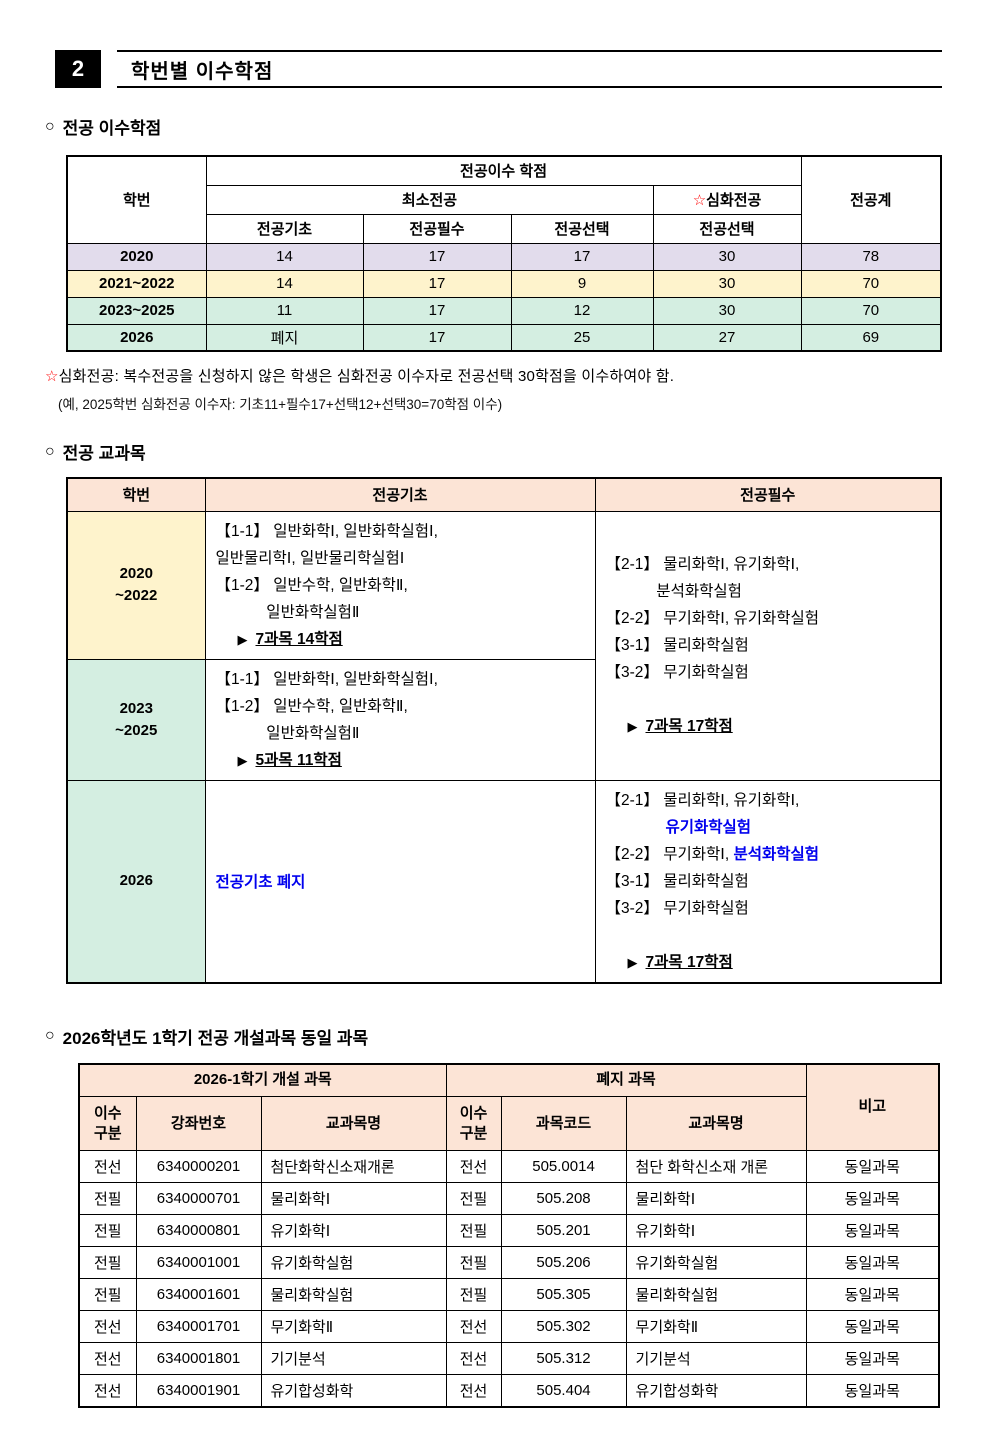  I want to click on credits-row-id: 2021~2022, so click(136, 283).